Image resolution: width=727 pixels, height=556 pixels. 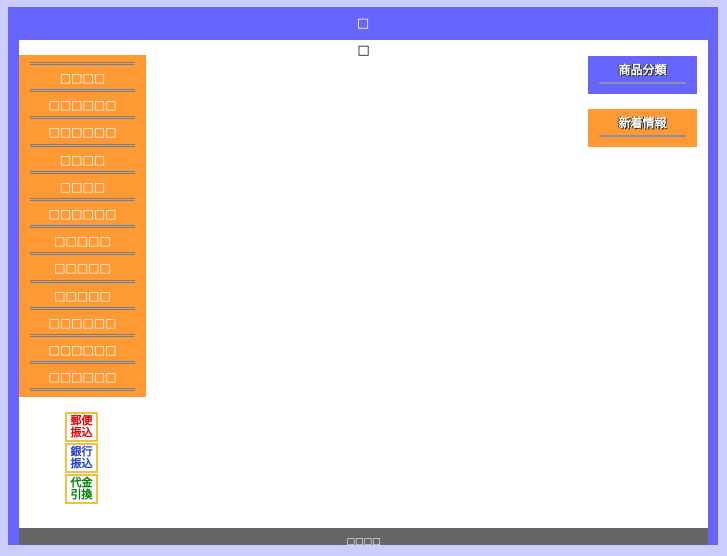 I want to click on footer: □□□□, so click(x=363, y=537).